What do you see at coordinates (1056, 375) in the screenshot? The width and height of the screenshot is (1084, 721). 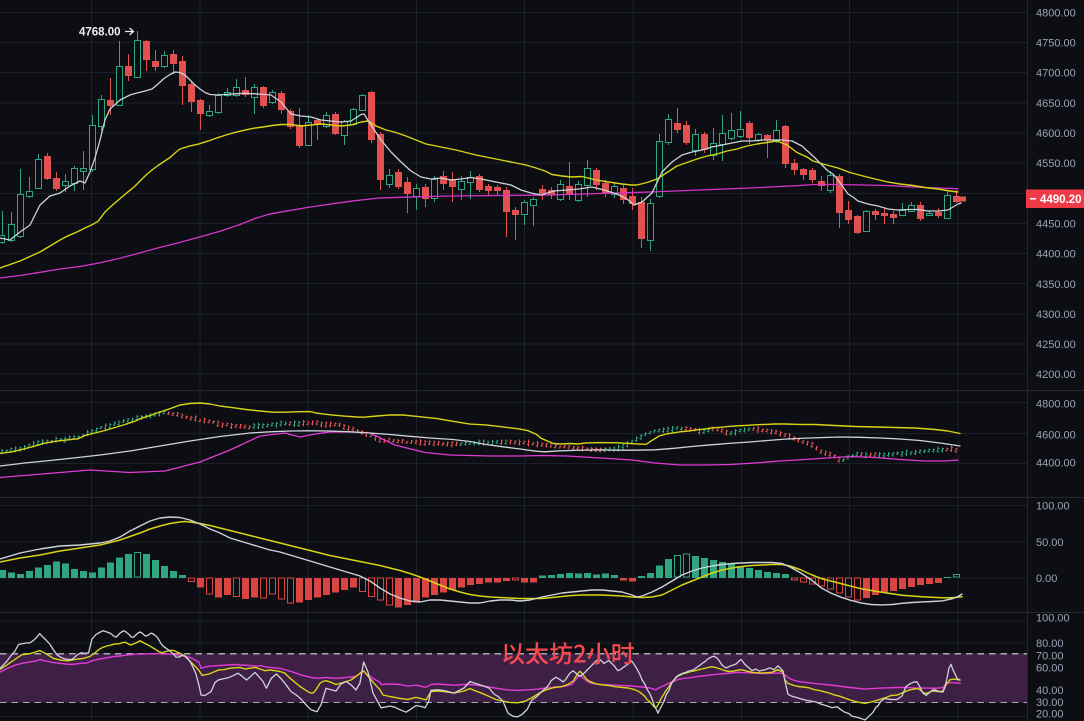 I see `svg-text: 4200.00` at bounding box center [1056, 375].